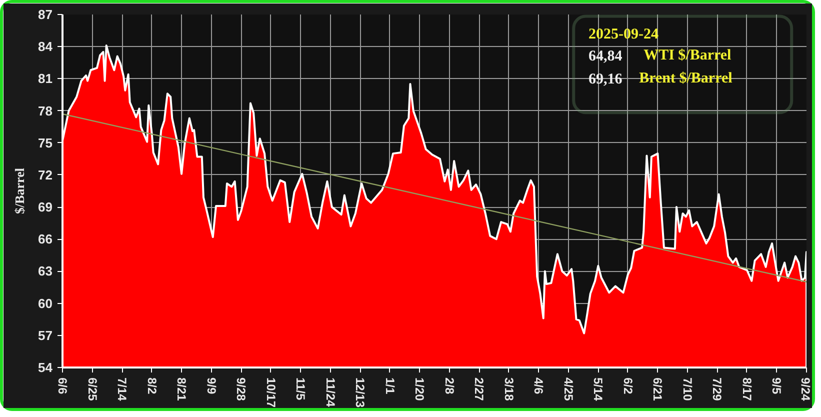 Image resolution: width=821 pixels, height=417 pixels. I want to click on x-tick-label: 9/5, so click(777, 386).